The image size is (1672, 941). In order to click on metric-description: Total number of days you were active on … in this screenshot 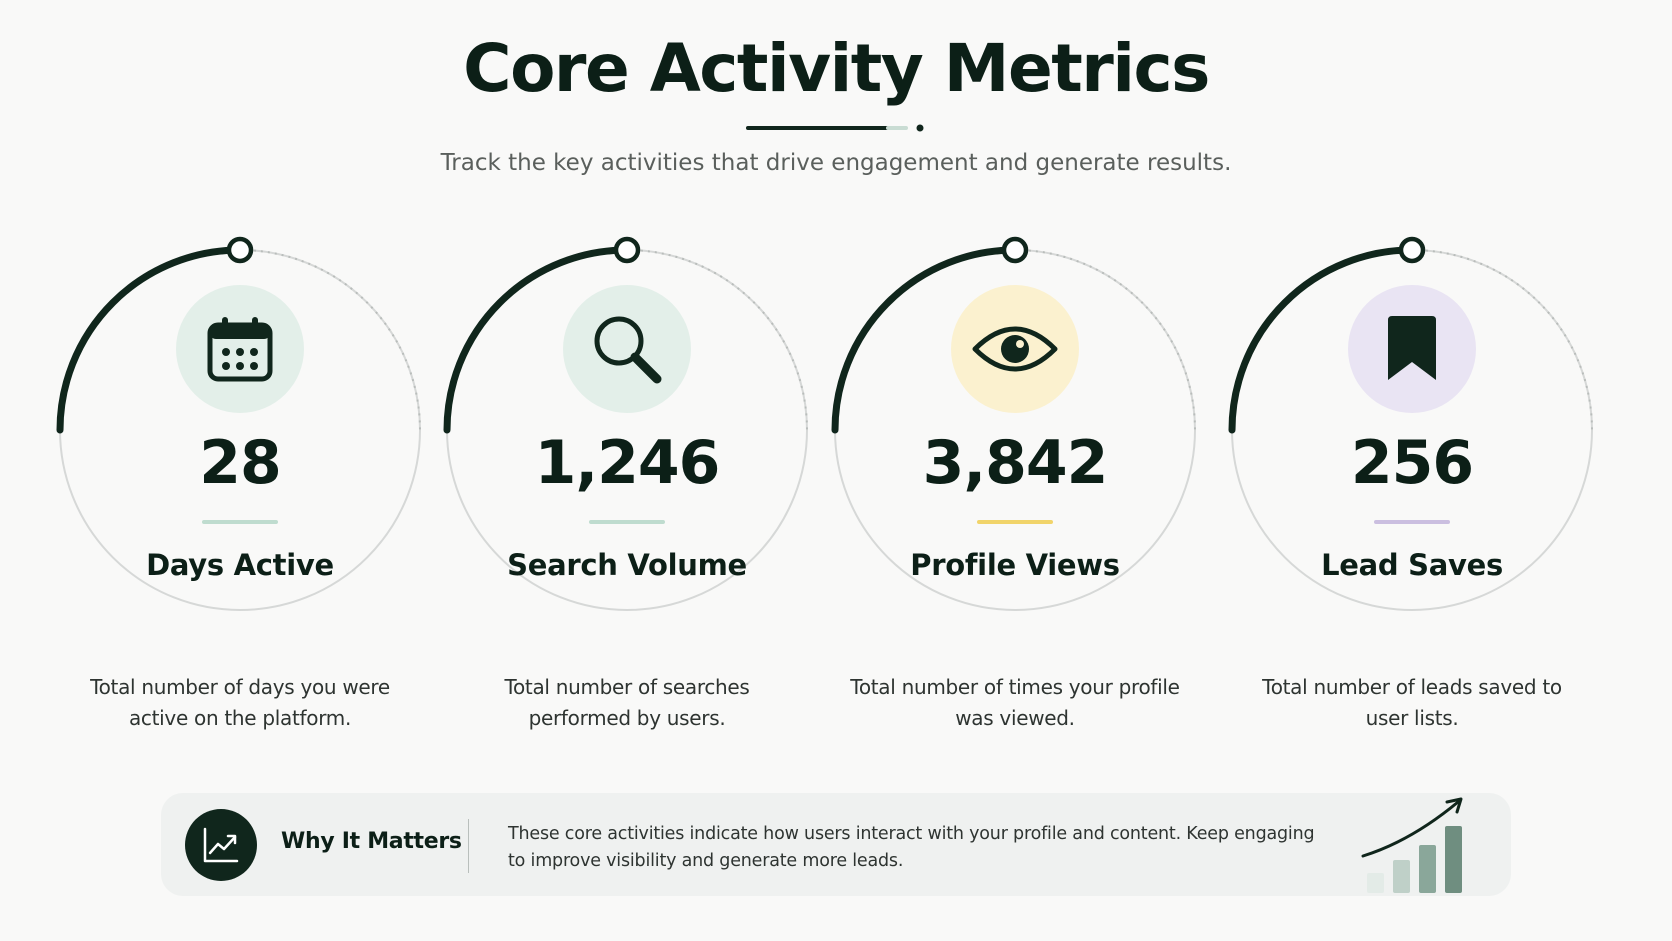, I will do `click(240, 702)`.